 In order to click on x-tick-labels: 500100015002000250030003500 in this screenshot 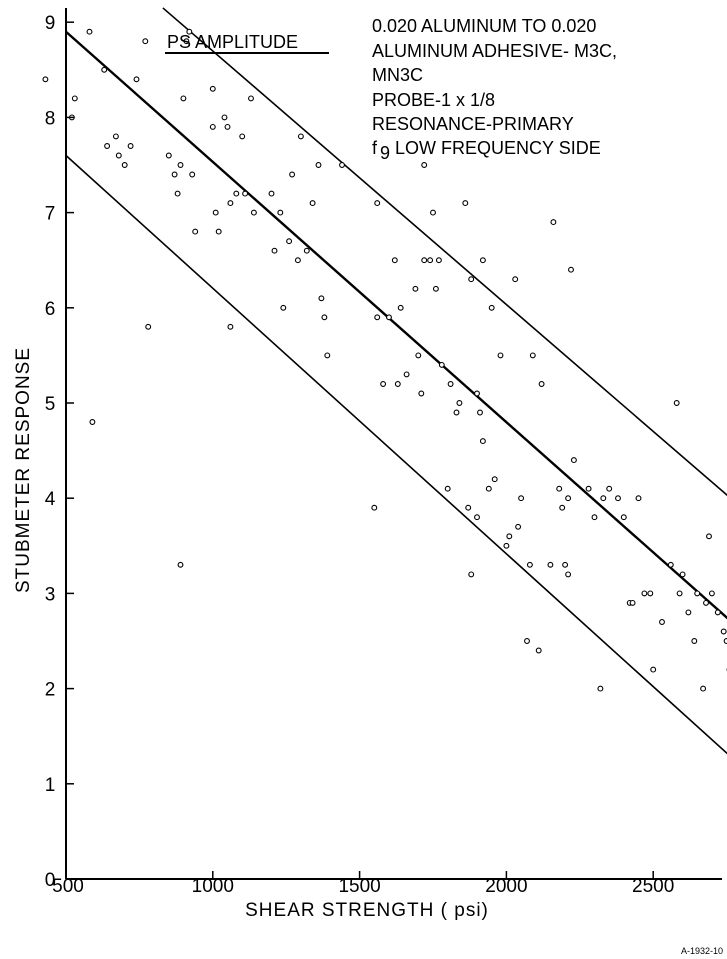, I will do `click(363, 884)`.